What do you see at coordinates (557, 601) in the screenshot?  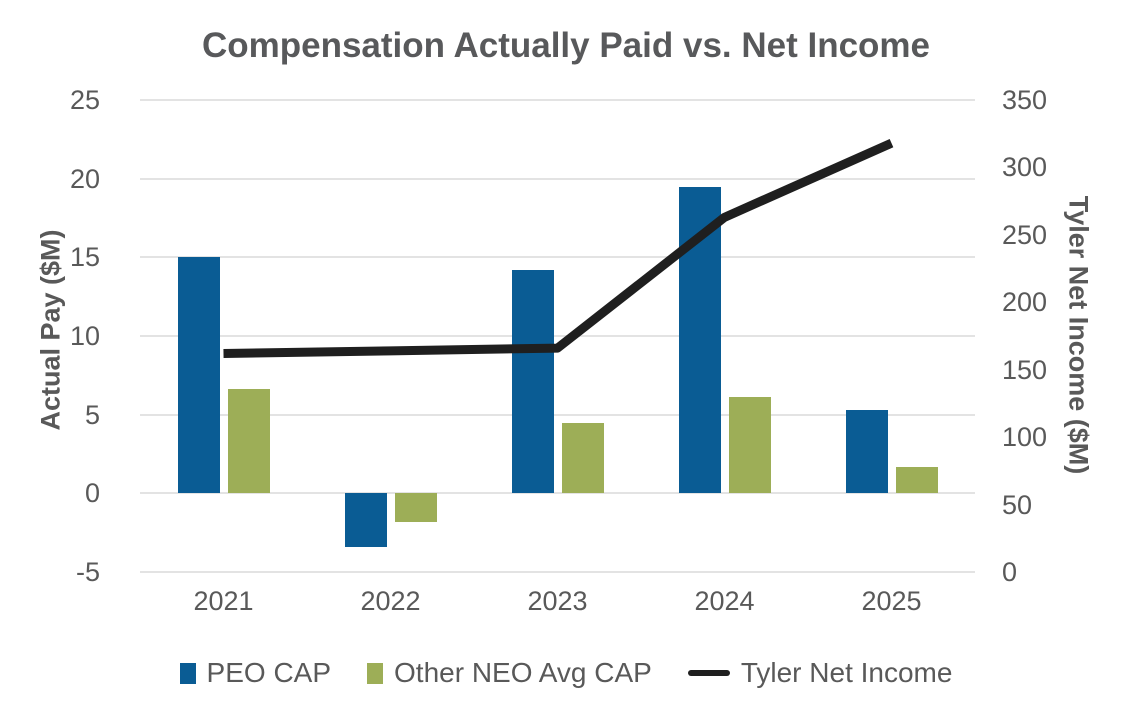 I see `x-axis-label-2023: 2023` at bounding box center [557, 601].